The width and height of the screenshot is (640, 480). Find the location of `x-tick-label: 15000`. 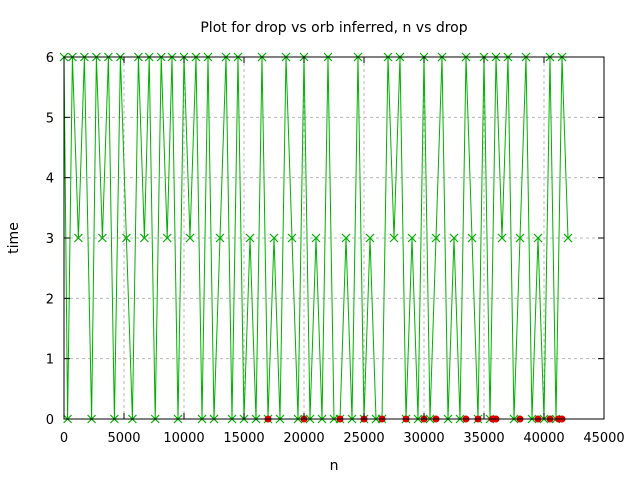

x-tick-label: 15000 is located at coordinates (243, 438).